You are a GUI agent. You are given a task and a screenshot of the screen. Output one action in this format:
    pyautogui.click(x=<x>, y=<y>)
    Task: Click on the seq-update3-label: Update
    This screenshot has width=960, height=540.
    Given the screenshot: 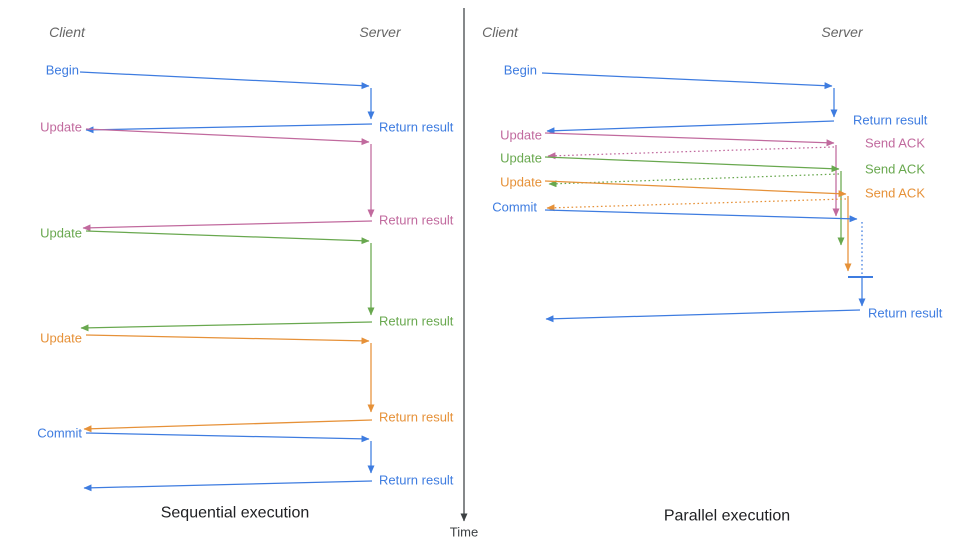 What is the action you would take?
    pyautogui.click(x=61, y=338)
    